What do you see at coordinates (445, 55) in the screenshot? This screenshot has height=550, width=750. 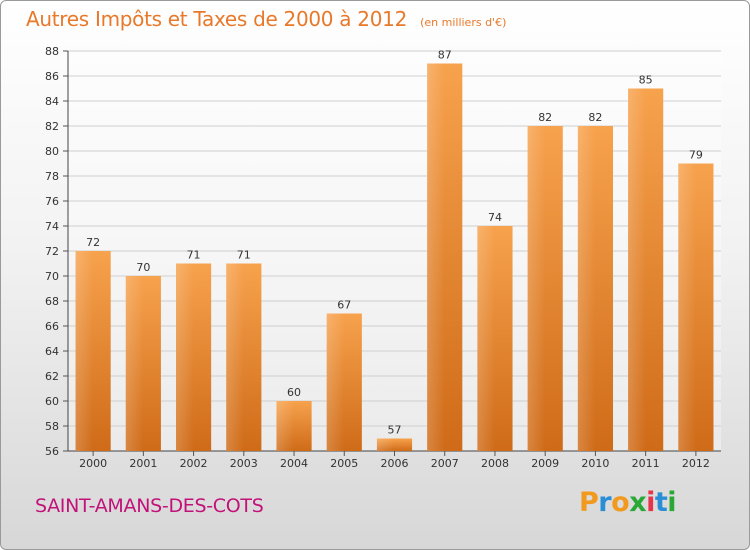 I see `bar-value-label: 87` at bounding box center [445, 55].